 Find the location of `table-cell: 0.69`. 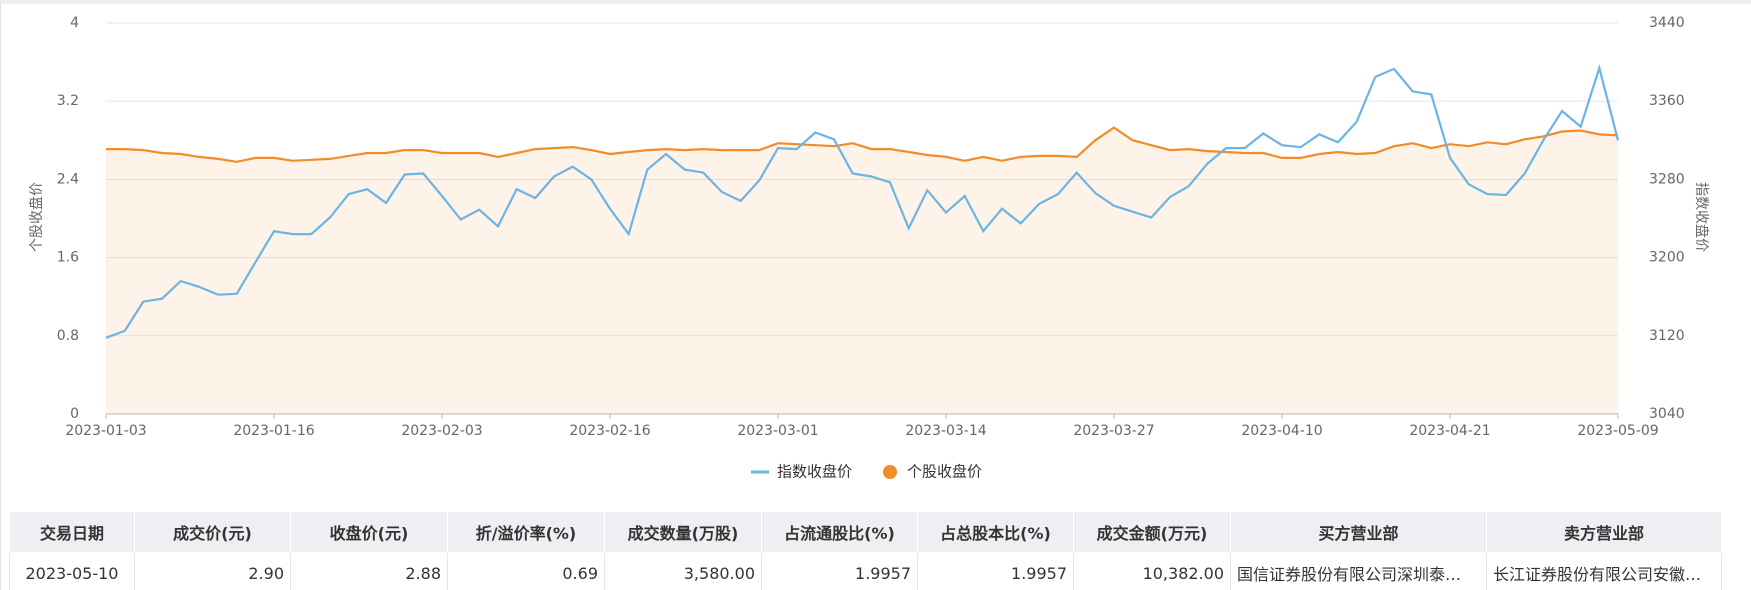

table-cell: 0.69 is located at coordinates (526, 571).